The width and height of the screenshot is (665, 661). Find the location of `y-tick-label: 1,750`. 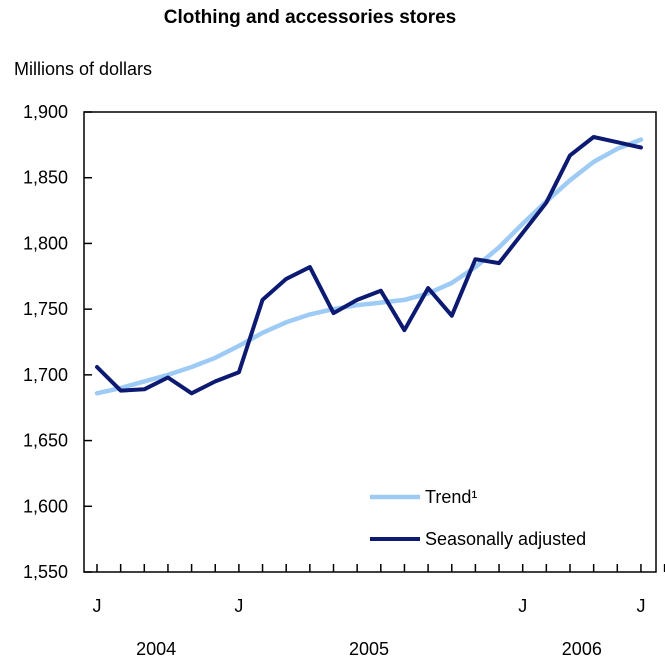

y-tick-label: 1,750 is located at coordinates (45, 309).